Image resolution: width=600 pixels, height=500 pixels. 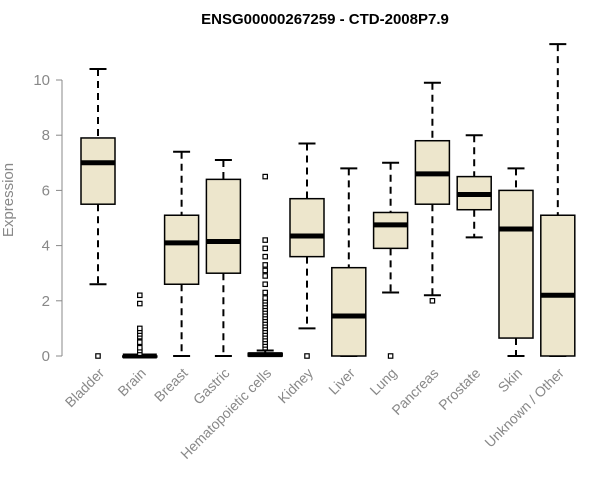 I want to click on box-breast, so click(x=181, y=253).